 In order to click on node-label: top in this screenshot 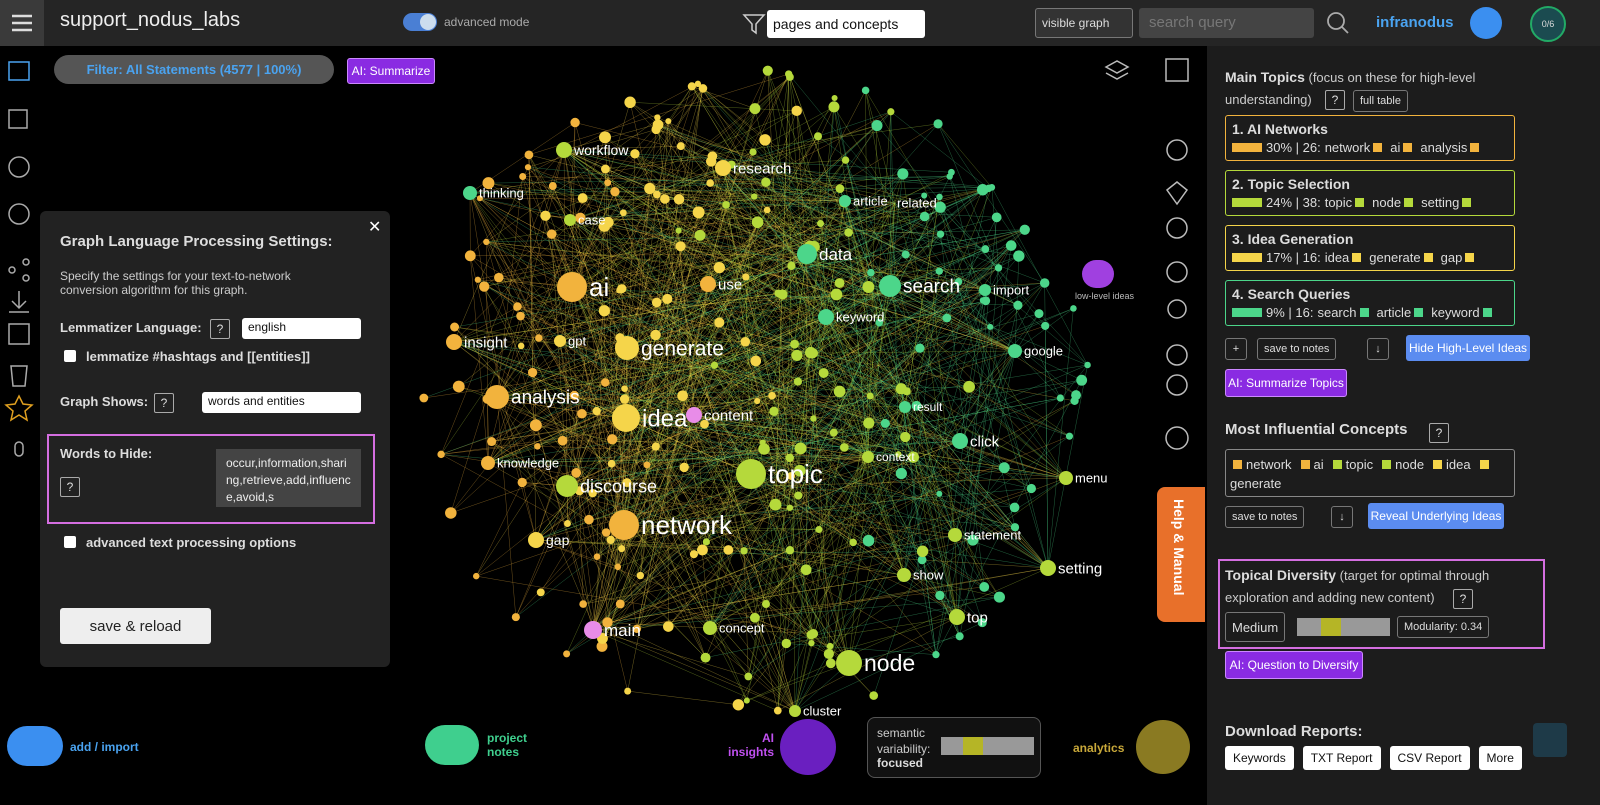, I will do `click(977, 617)`.